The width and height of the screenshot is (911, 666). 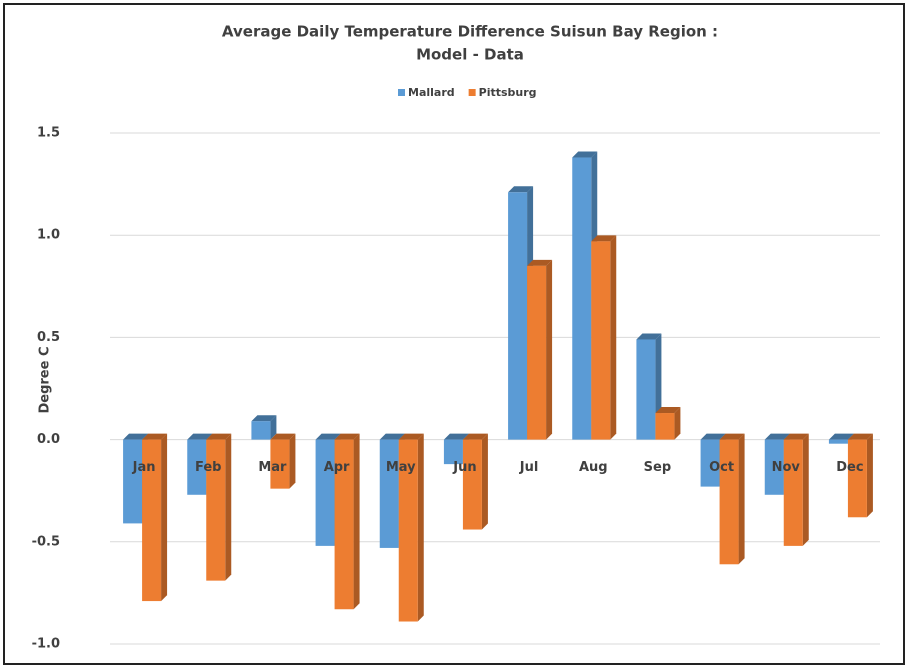 I want to click on legend: Mallard Pittsburg, so click(x=467, y=92).